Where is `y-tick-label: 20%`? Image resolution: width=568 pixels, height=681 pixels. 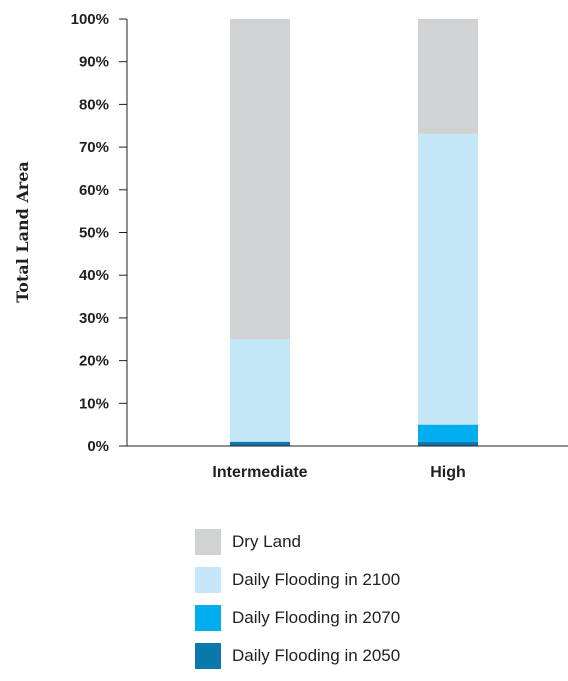
y-tick-label: 20% is located at coordinates (94, 361).